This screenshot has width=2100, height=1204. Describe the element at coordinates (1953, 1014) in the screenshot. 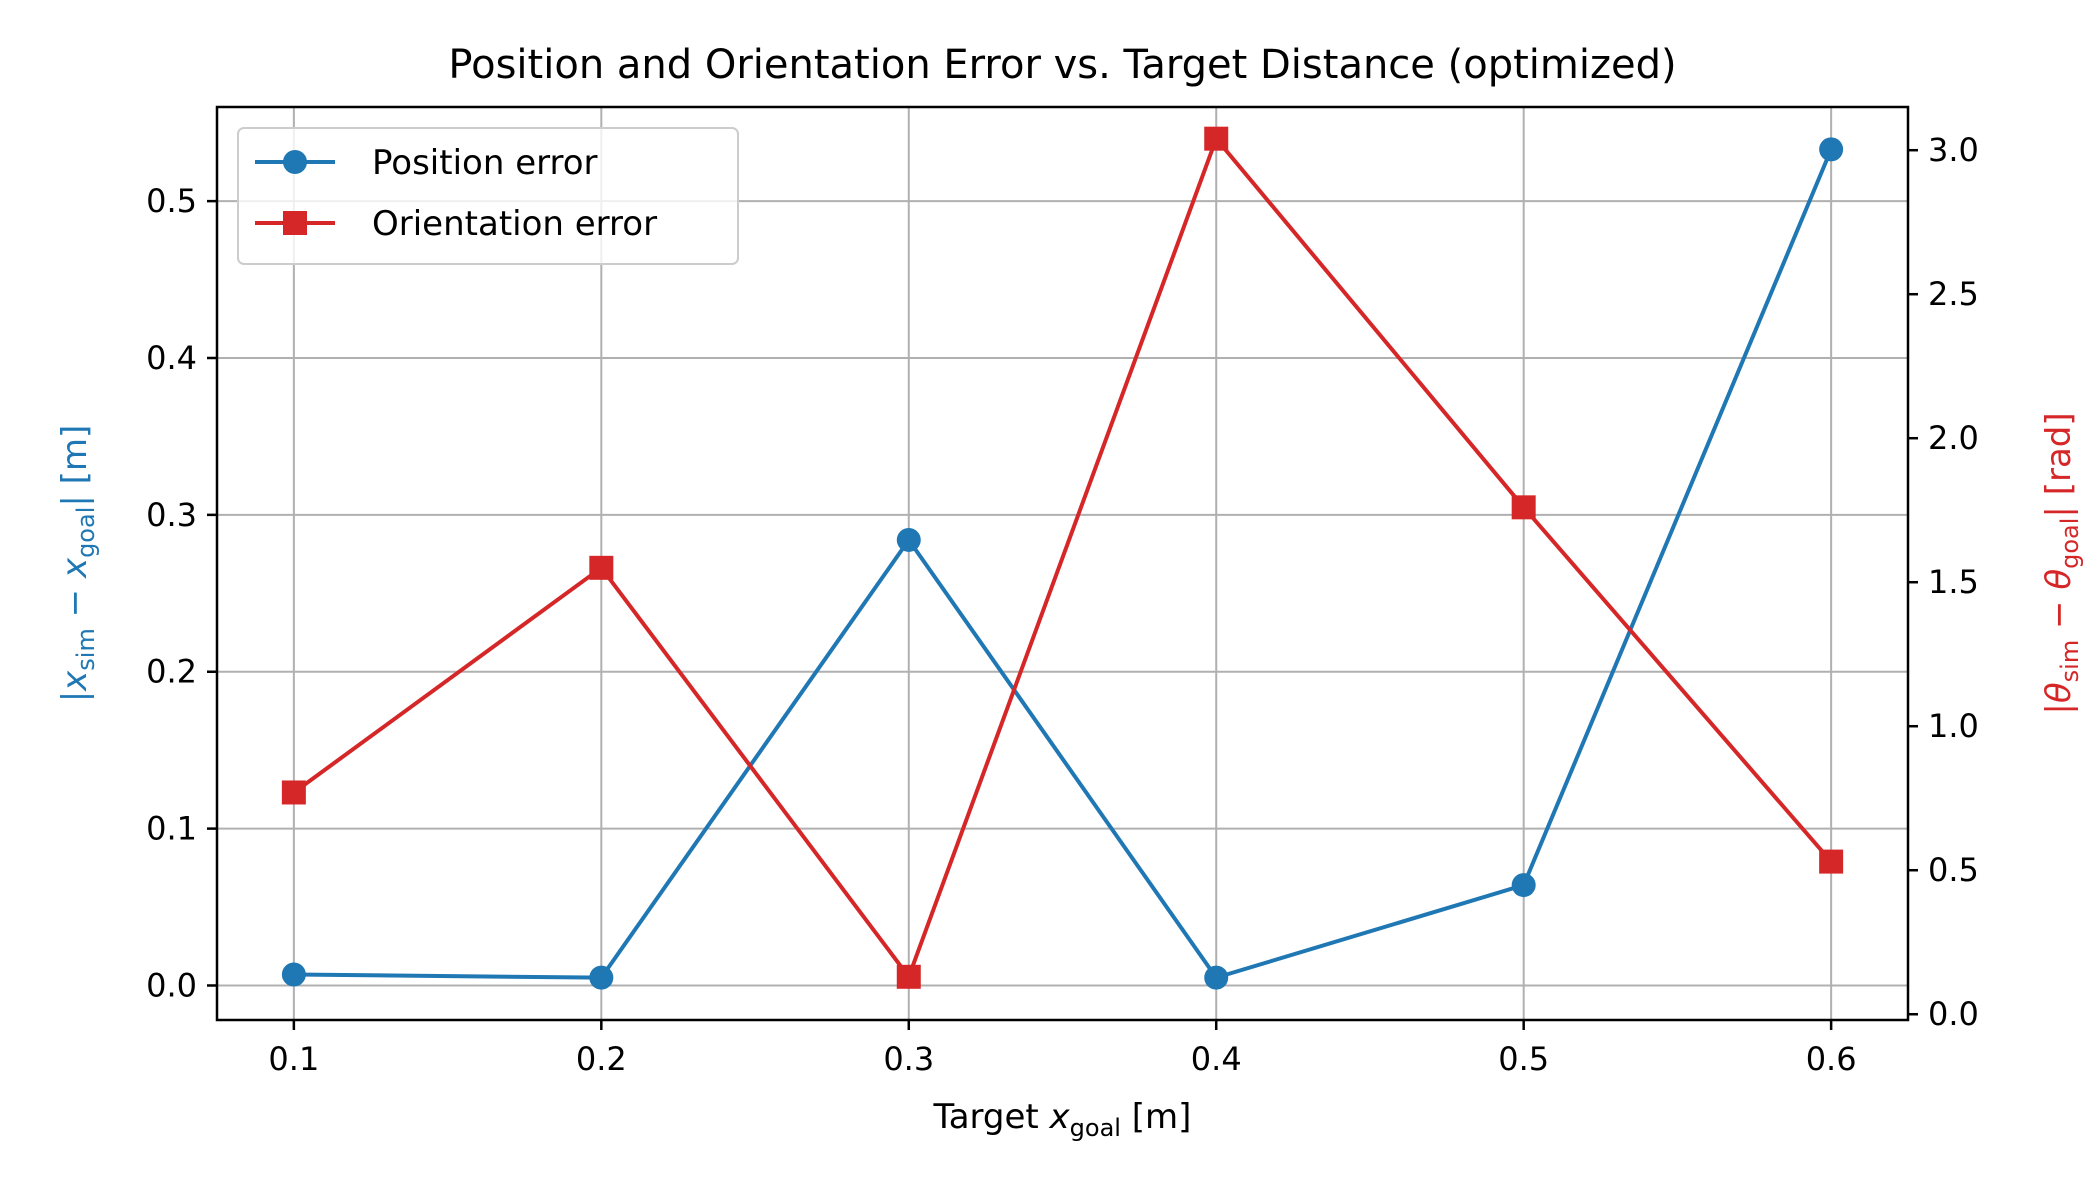

I see `right-y-tick-label: 0.0` at that location.